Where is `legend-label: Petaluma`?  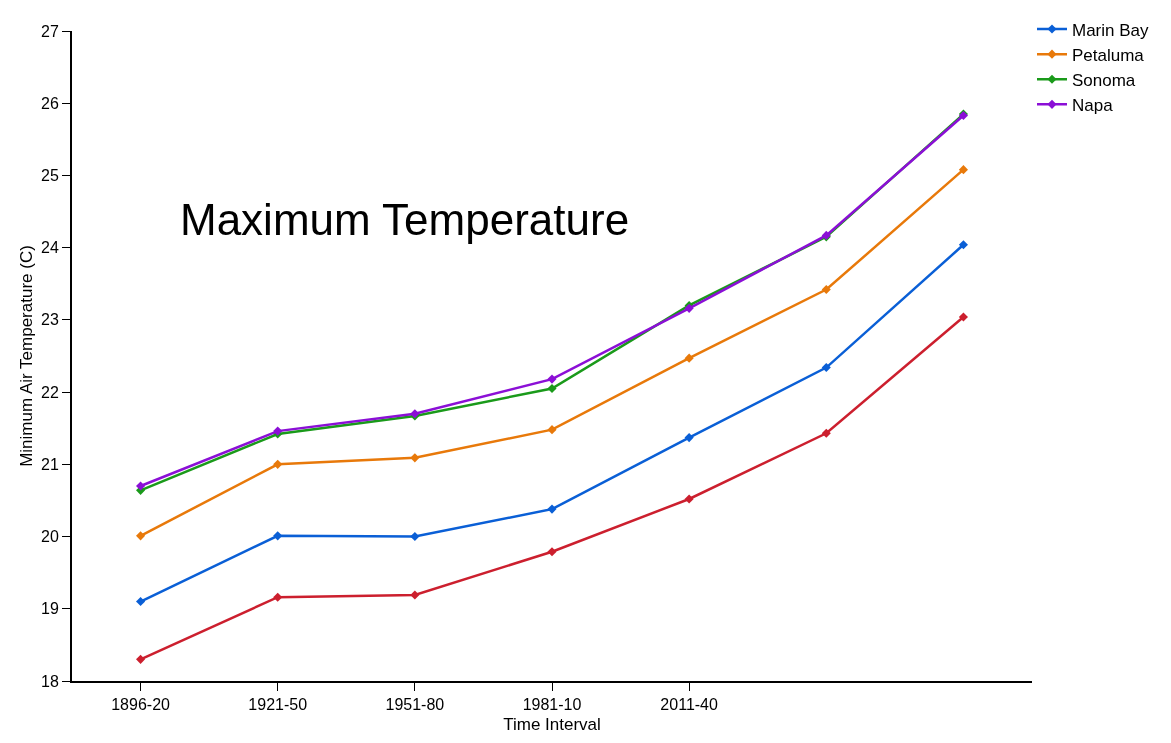 legend-label: Petaluma is located at coordinates (1108, 55).